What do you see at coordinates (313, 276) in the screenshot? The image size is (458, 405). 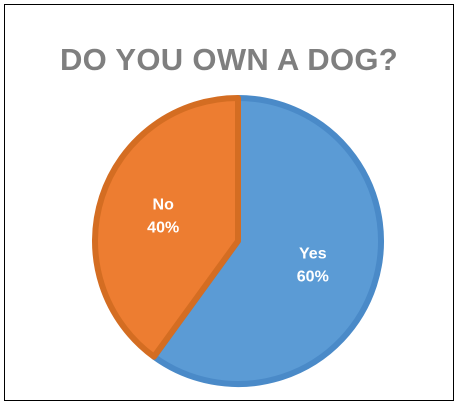 I see `slice-percent-yes: 60%` at bounding box center [313, 276].